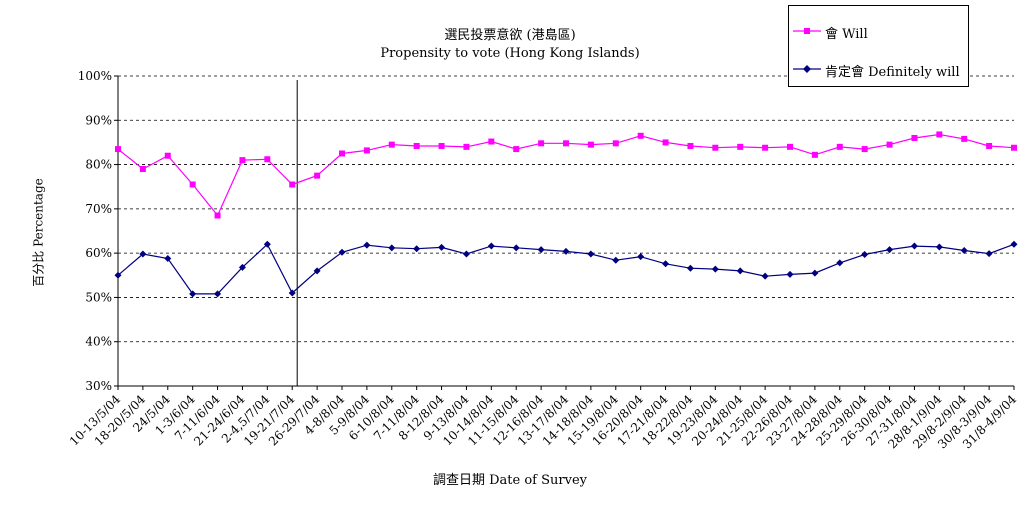 Image resolution: width=1020 pixels, height=519 pixels. Describe the element at coordinates (98, 253) in the screenshot. I see `y-tick-label: 60%` at that location.